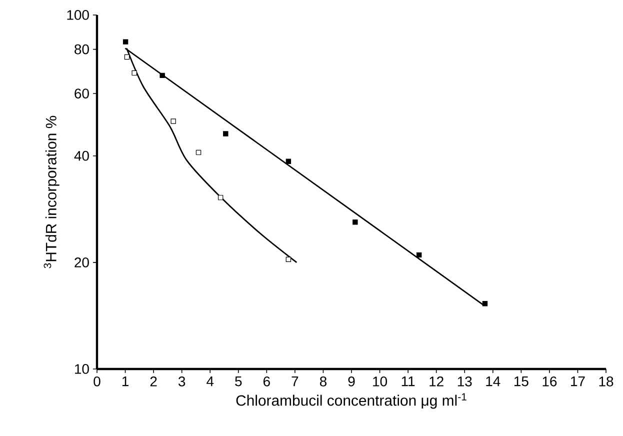  Describe the element at coordinates (323, 381) in the screenshot. I see `x-tick-label: 8` at that location.